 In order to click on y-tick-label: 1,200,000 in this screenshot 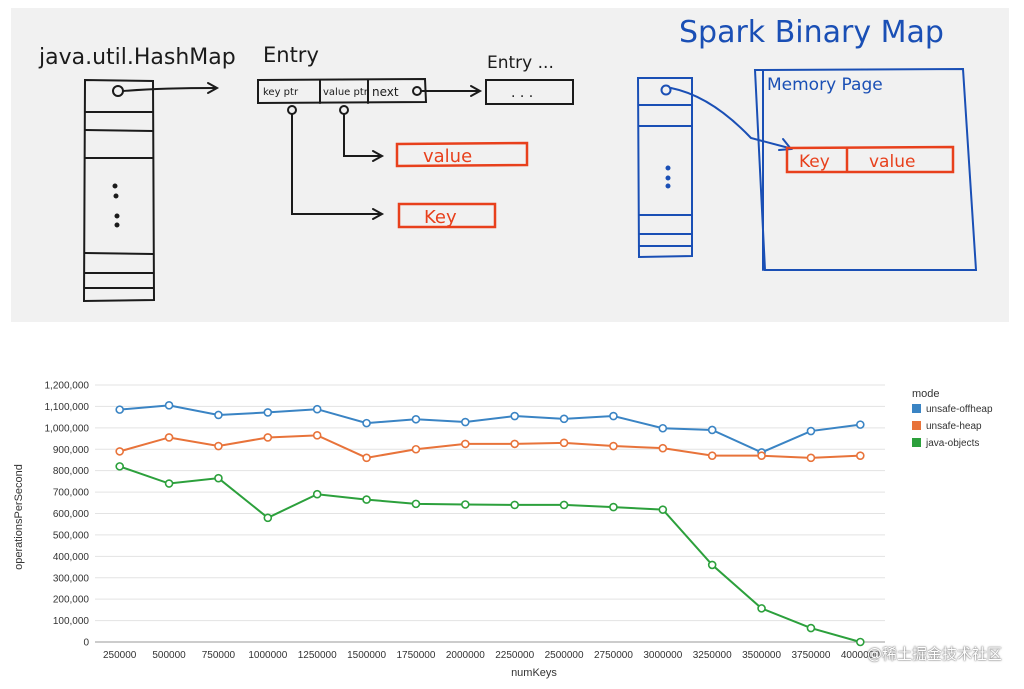, I will do `click(67, 386)`.